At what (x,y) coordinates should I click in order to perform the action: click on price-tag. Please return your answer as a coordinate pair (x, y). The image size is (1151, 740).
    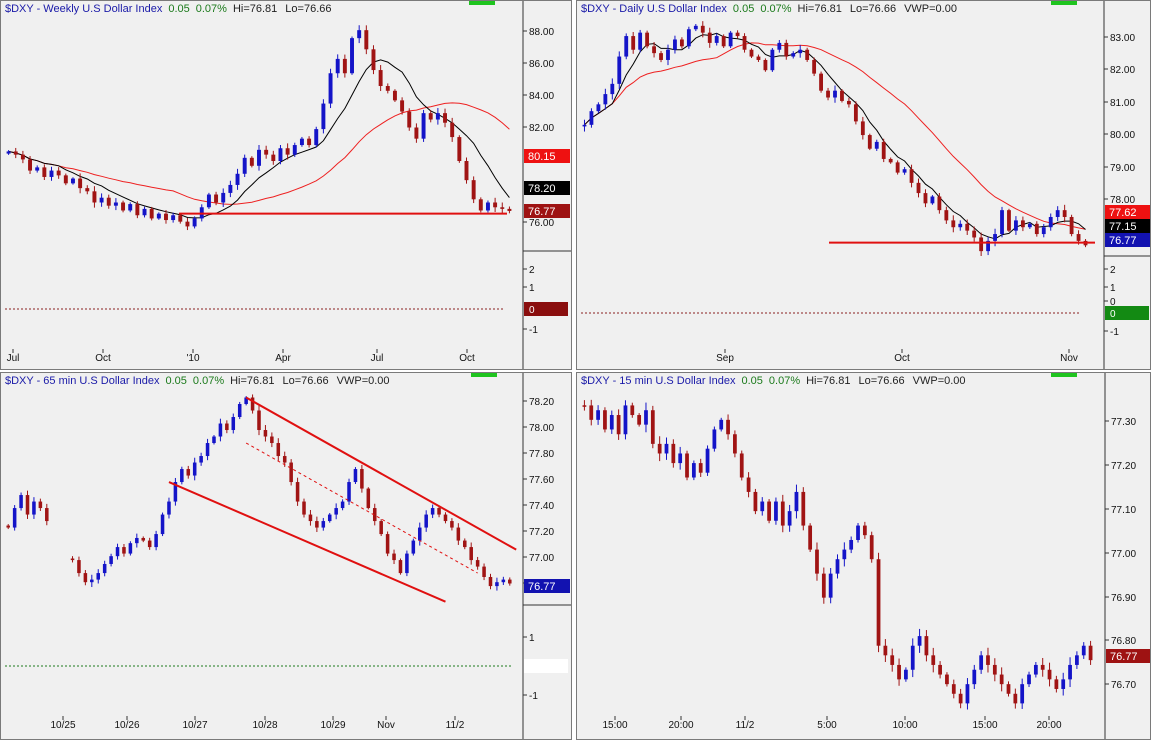
    Looking at the image, I should click on (547, 188).